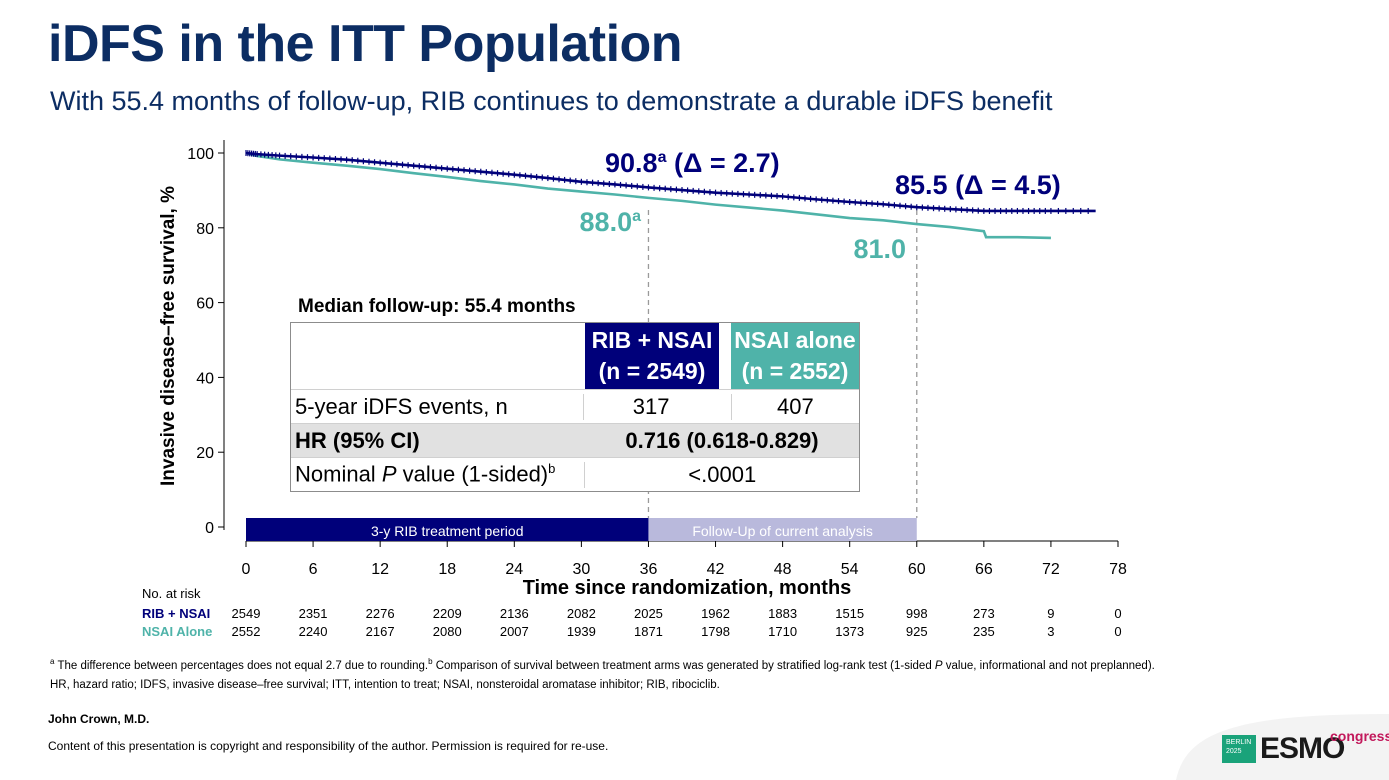  I want to click on risk-count: 1710, so click(783, 631).